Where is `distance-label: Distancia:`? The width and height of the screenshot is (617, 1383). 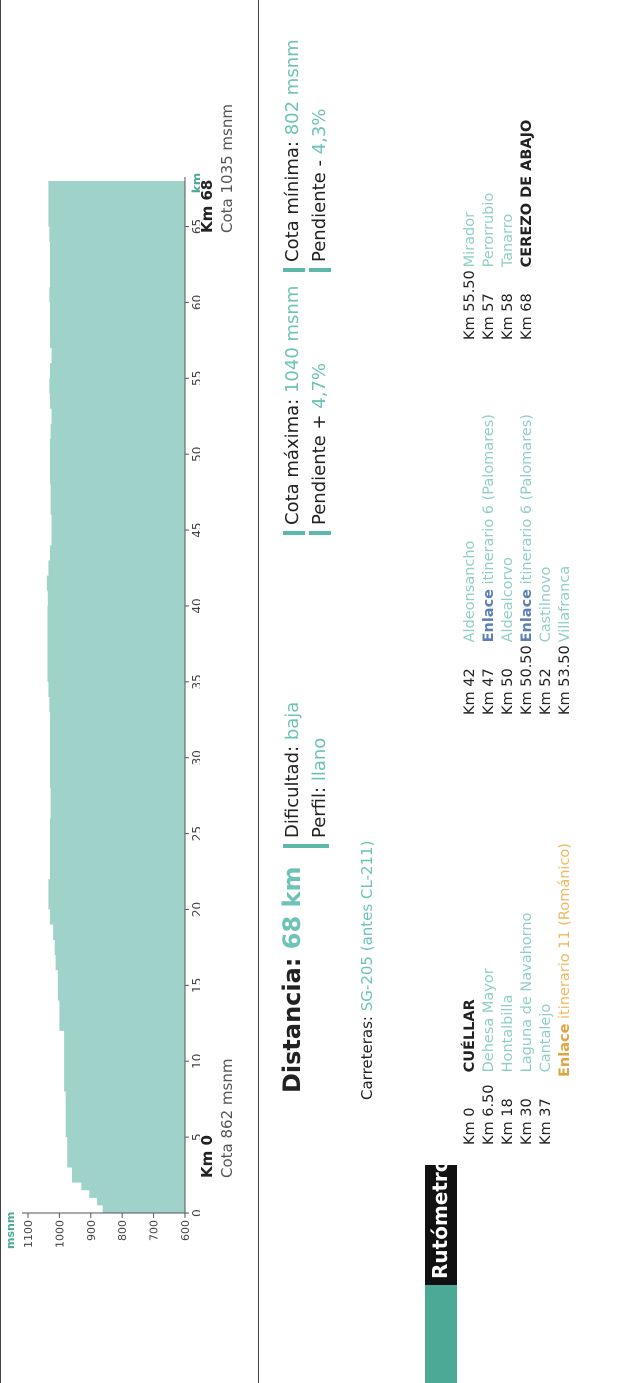
distance-label: Distancia: is located at coordinates (292, 1025).